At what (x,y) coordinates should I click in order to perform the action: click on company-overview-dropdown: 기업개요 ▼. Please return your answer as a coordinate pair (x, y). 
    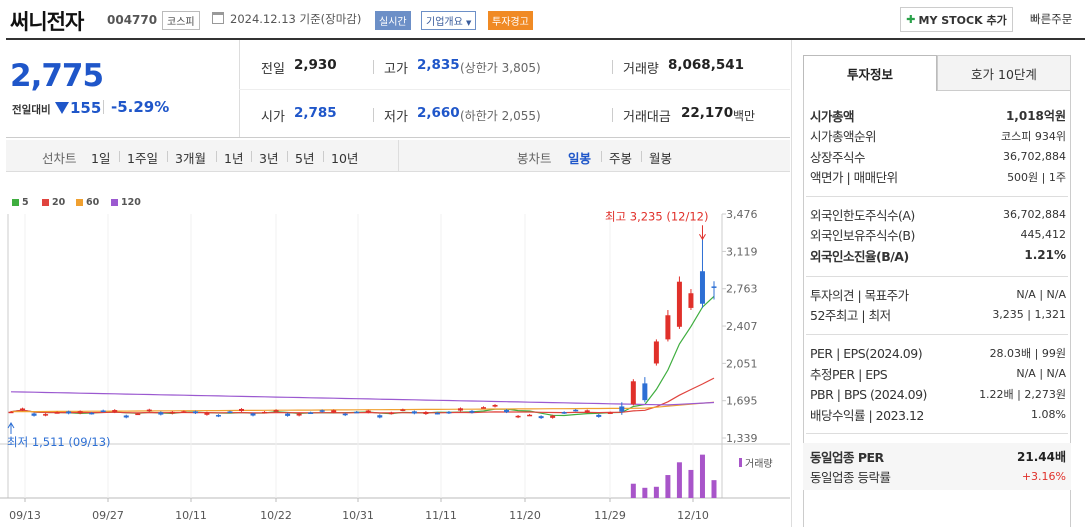
    Looking at the image, I should click on (449, 20).